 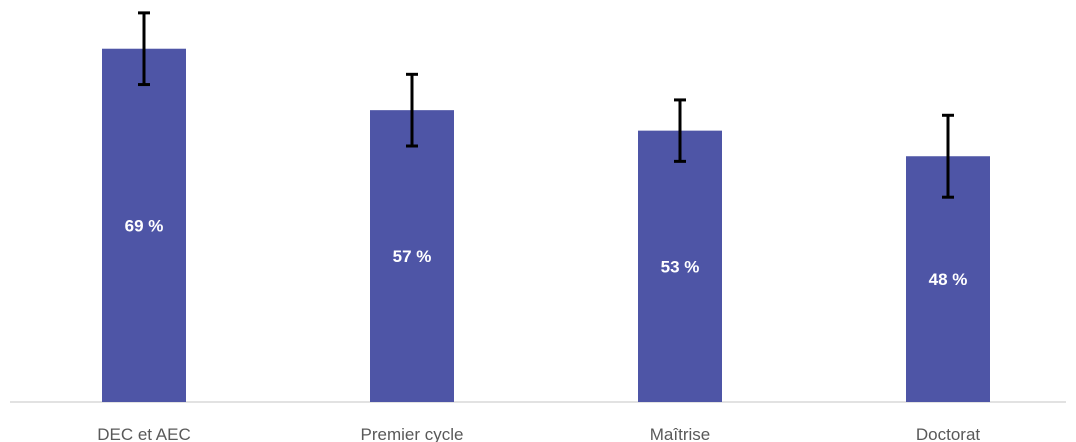 I want to click on category-labels-group: DEC et AEC Premier cycle Maîtrise Doctorat, so click(x=538, y=433).